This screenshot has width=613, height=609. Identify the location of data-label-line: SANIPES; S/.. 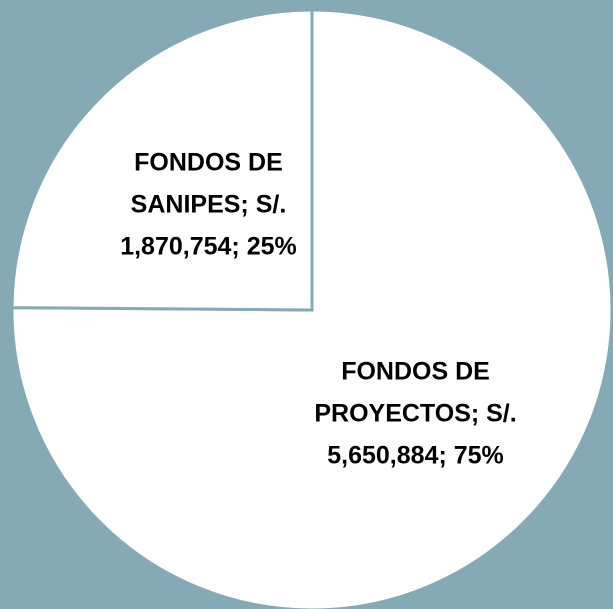
(209, 204).